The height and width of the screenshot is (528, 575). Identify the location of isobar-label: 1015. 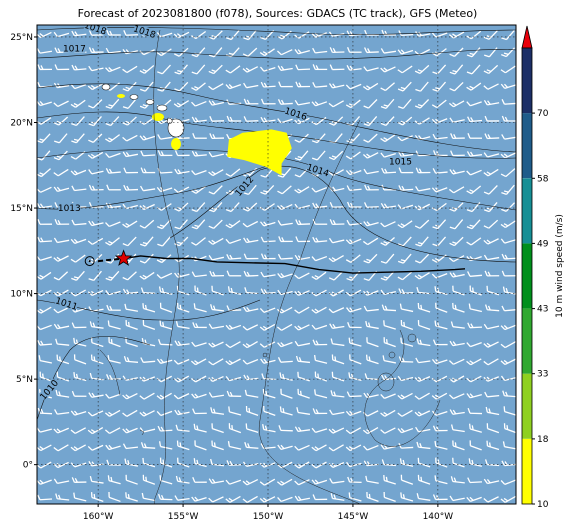
(400, 163).